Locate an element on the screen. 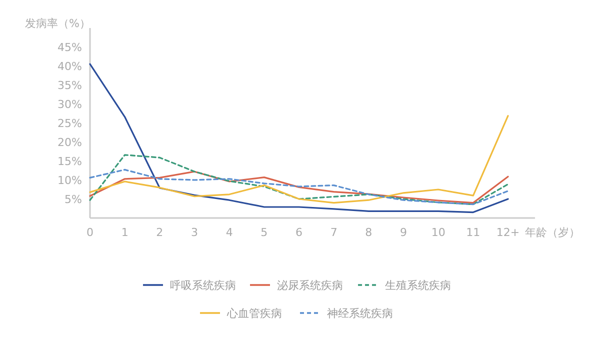 This screenshot has width=600, height=347. y-tick-label: 30% is located at coordinates (70, 104).